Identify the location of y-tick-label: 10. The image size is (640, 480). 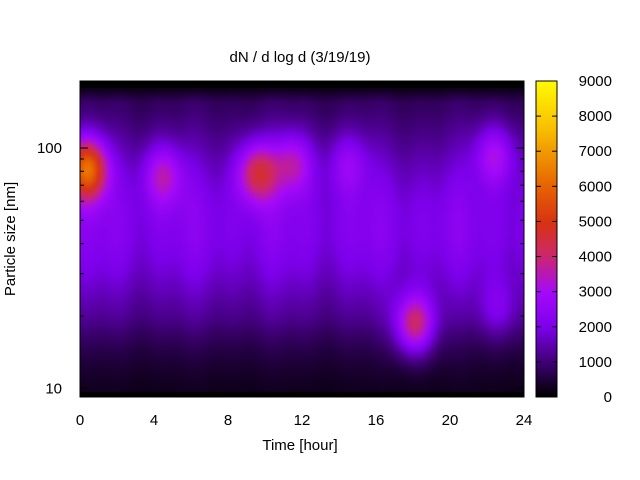
(53, 388).